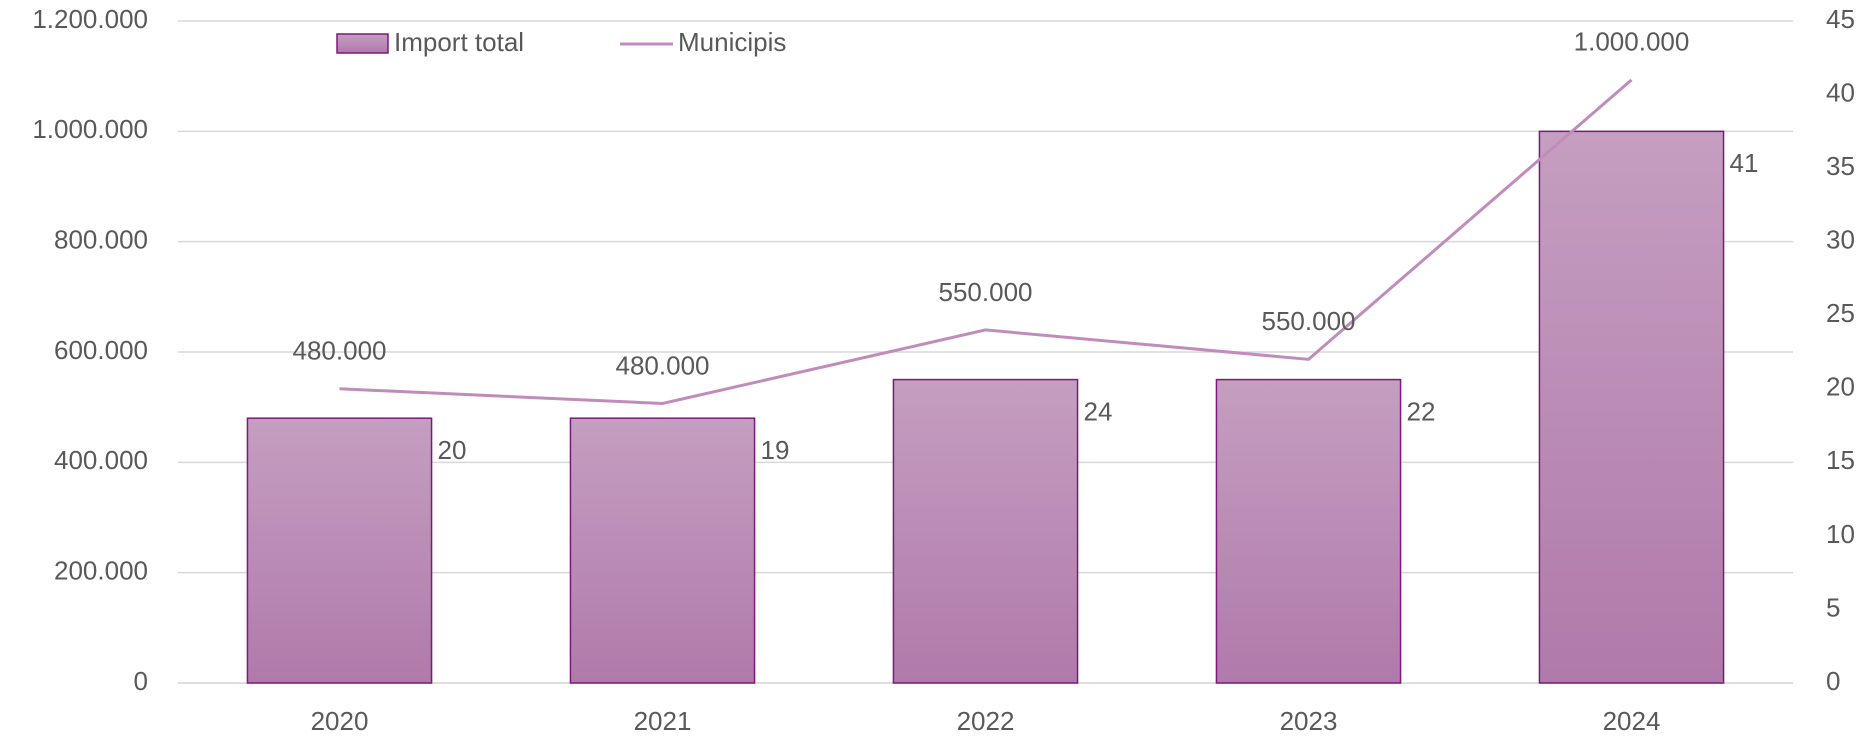 This screenshot has height=740, width=1864. I want to click on y2-tick-label: 25, so click(1840, 313).